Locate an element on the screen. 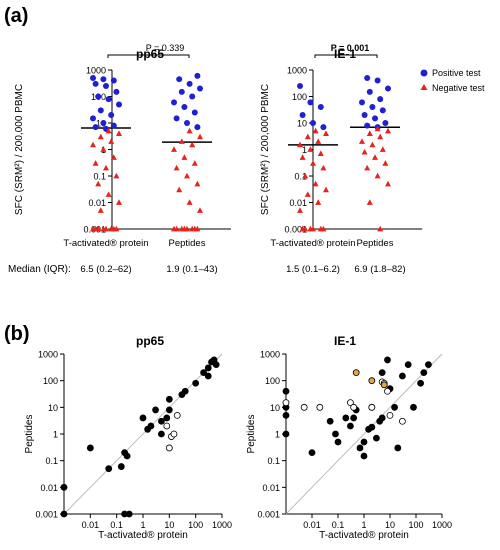 This screenshot has height=550, width=500. y-axis-label: SFC (SRM²) / 200,000 PBMC is located at coordinates (19, 149).